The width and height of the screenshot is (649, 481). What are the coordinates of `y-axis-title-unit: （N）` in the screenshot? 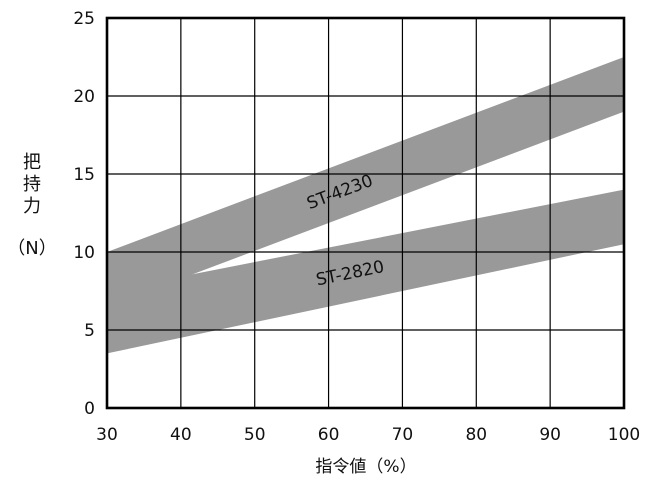 It's located at (31, 248).